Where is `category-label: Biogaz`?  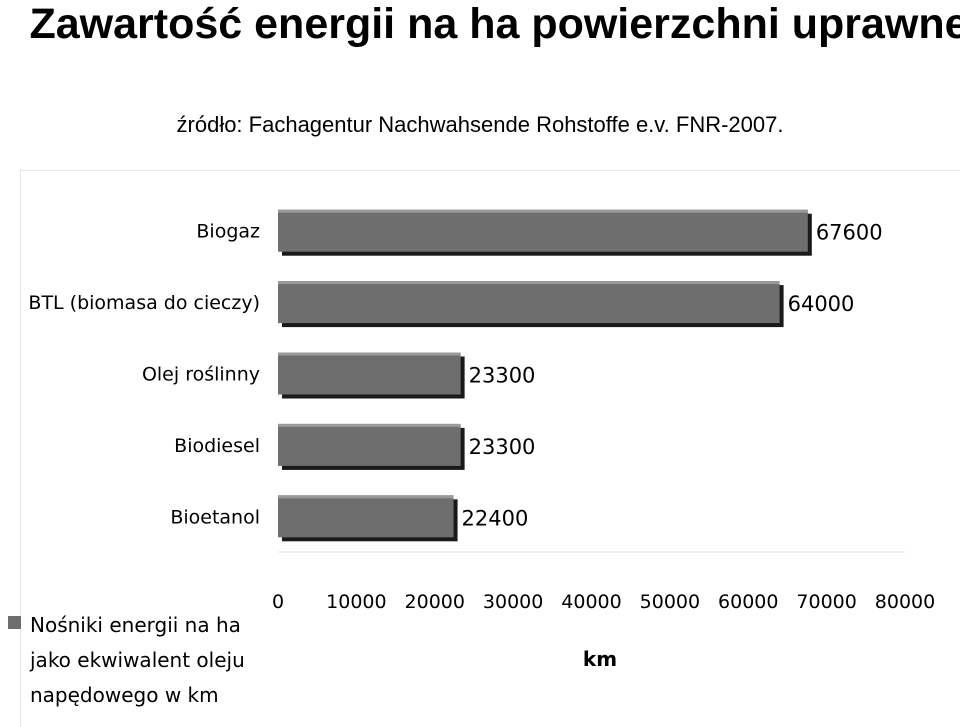
category-label: Biogaz is located at coordinates (228, 232).